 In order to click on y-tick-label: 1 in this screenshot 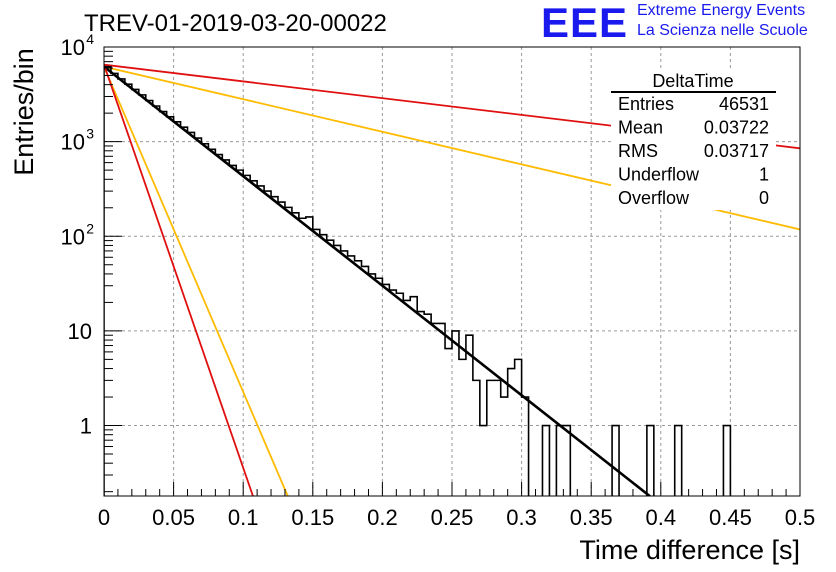, I will do `click(86, 426)`.